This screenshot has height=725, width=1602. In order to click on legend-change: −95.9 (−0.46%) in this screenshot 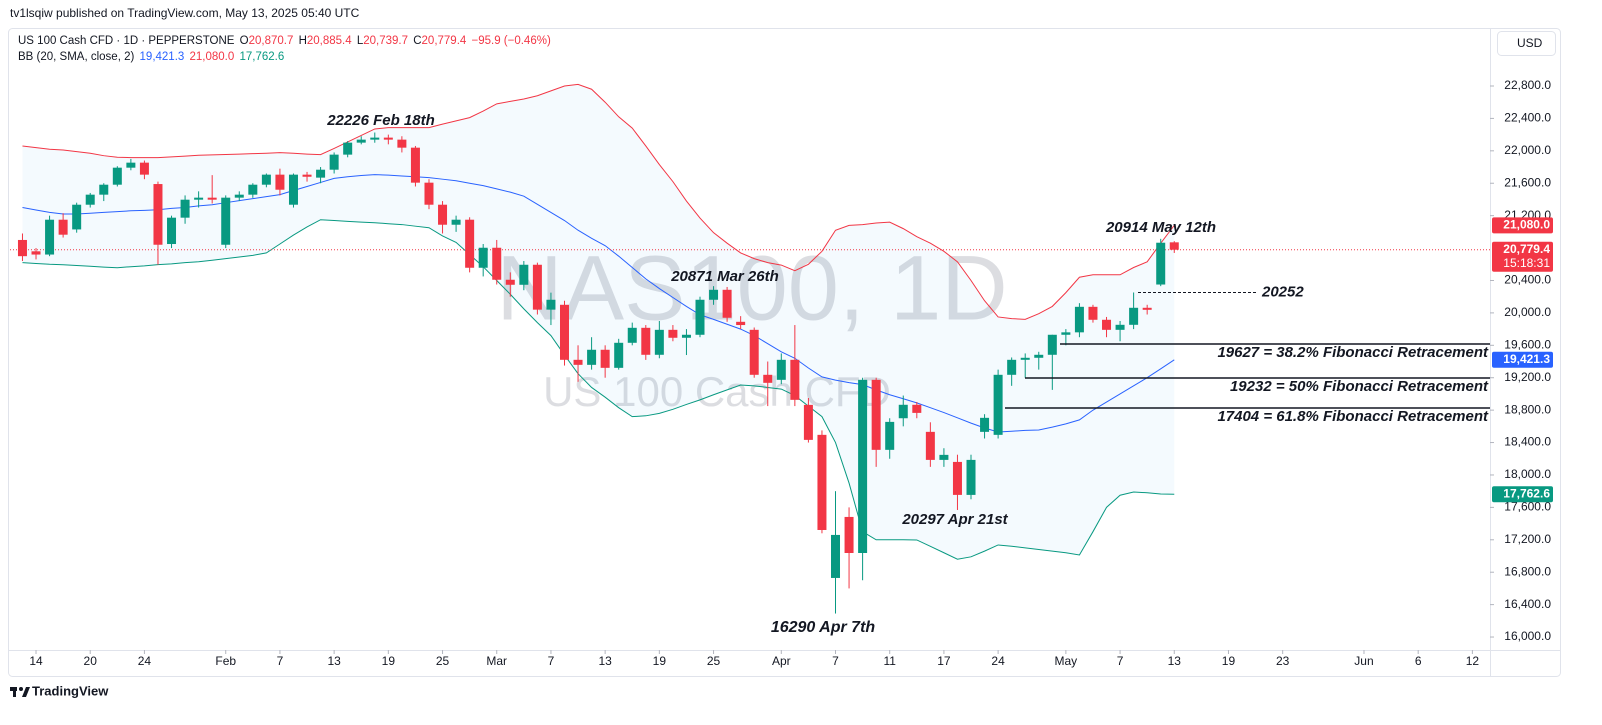, I will do `click(511, 41)`.